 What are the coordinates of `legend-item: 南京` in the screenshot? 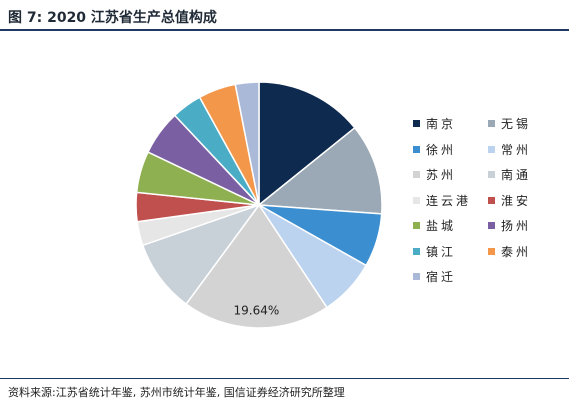 It's located at (434, 124).